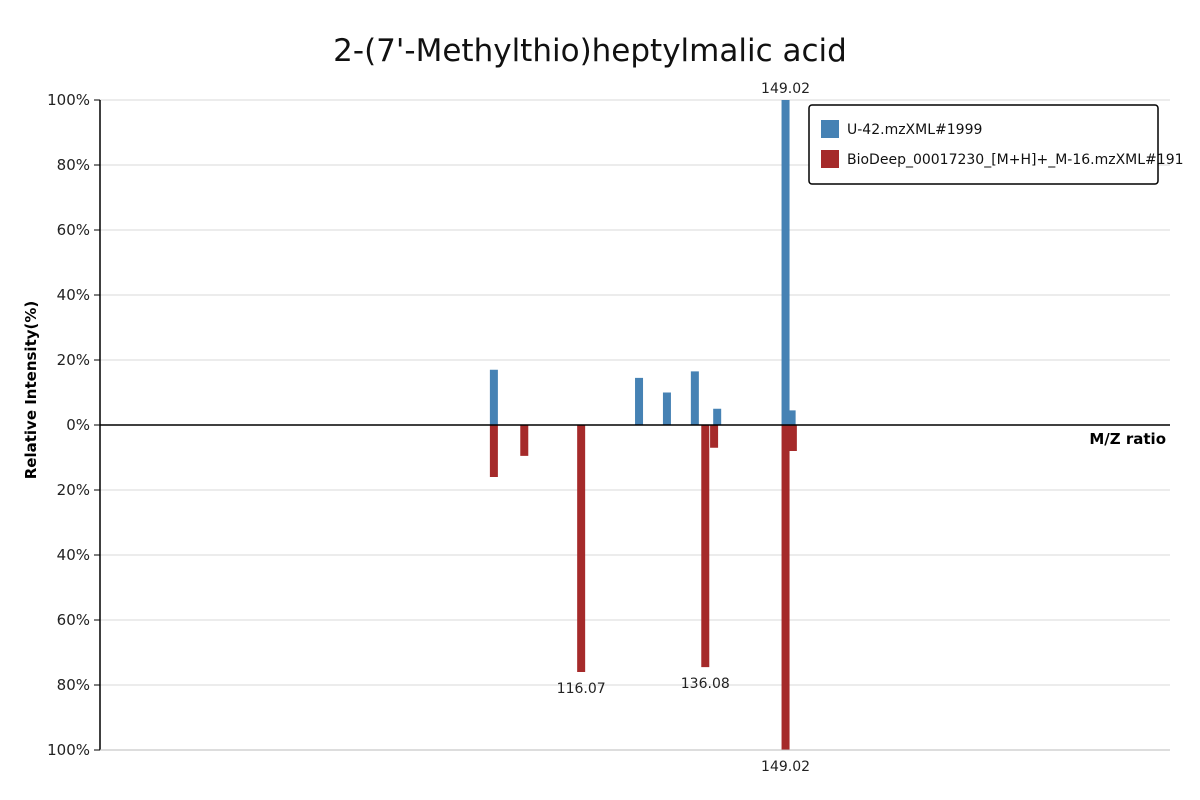 The image size is (1200, 800). What do you see at coordinates (983, 144) in the screenshot?
I see `legend-box` at bounding box center [983, 144].